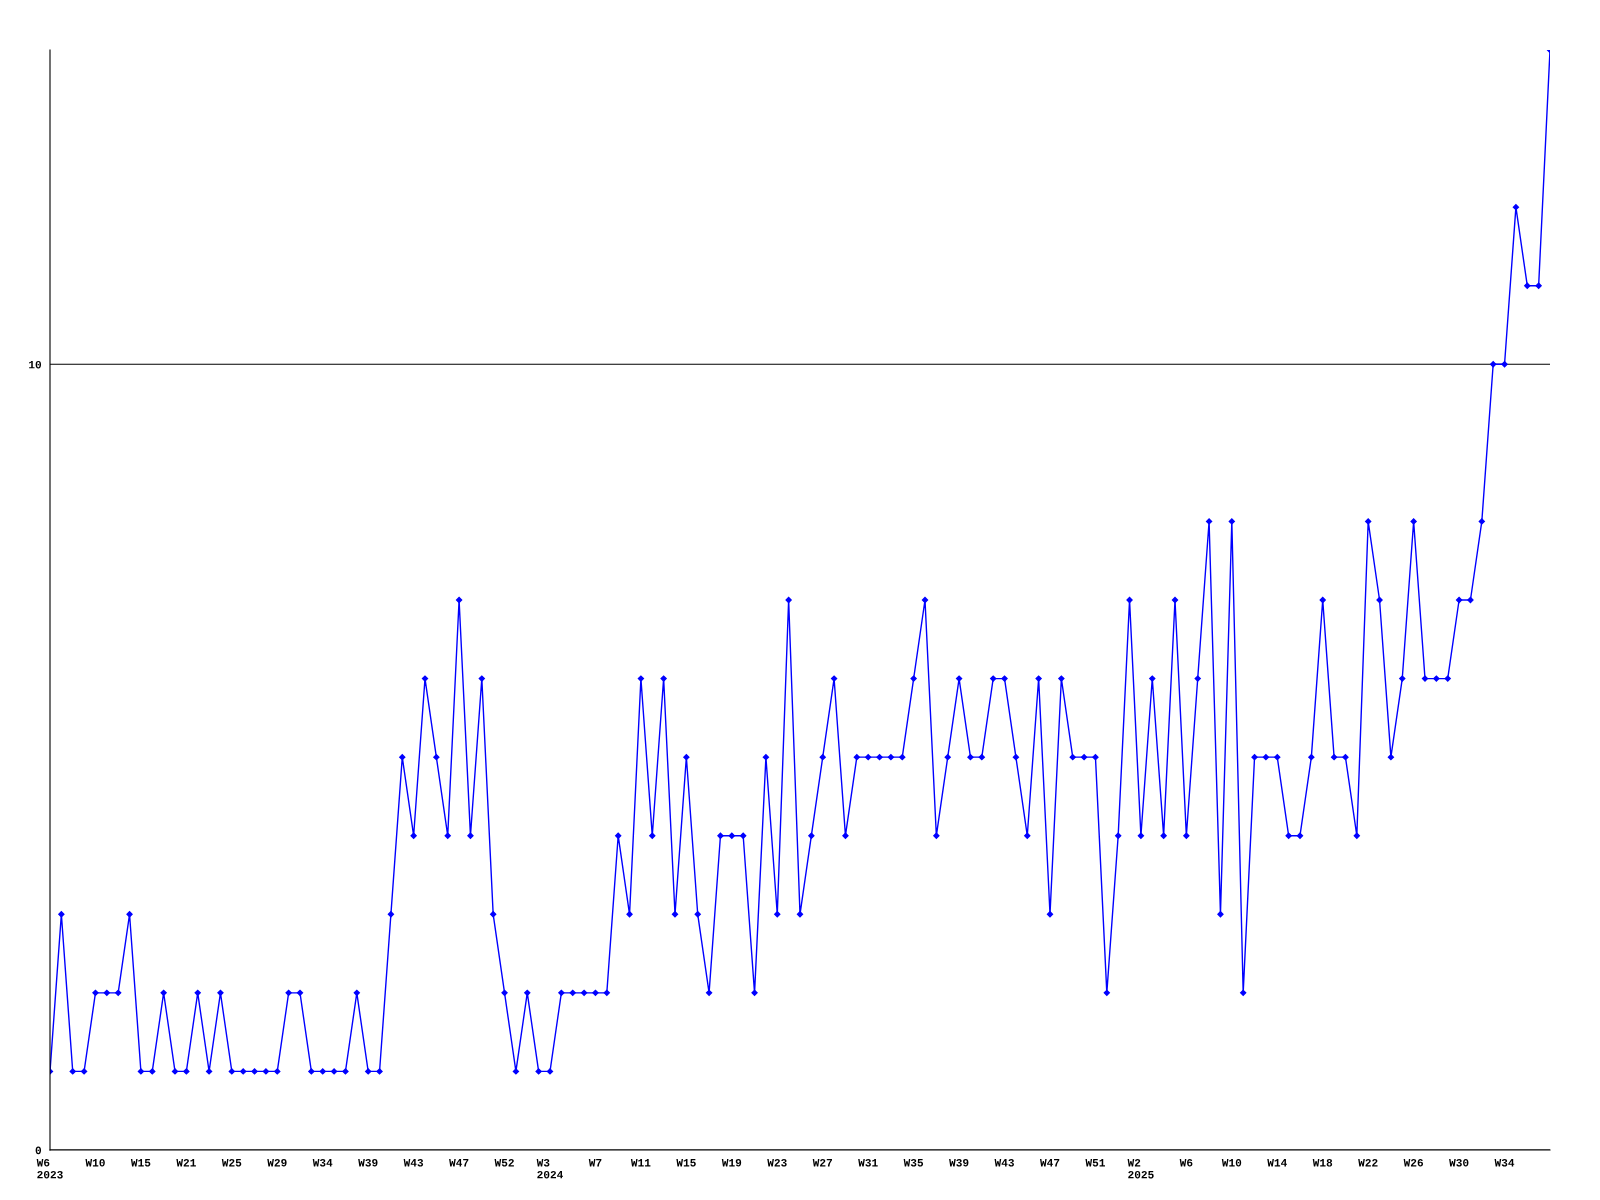  What do you see at coordinates (640, 1163) in the screenshot?
I see `x-tick-label: W11` at bounding box center [640, 1163].